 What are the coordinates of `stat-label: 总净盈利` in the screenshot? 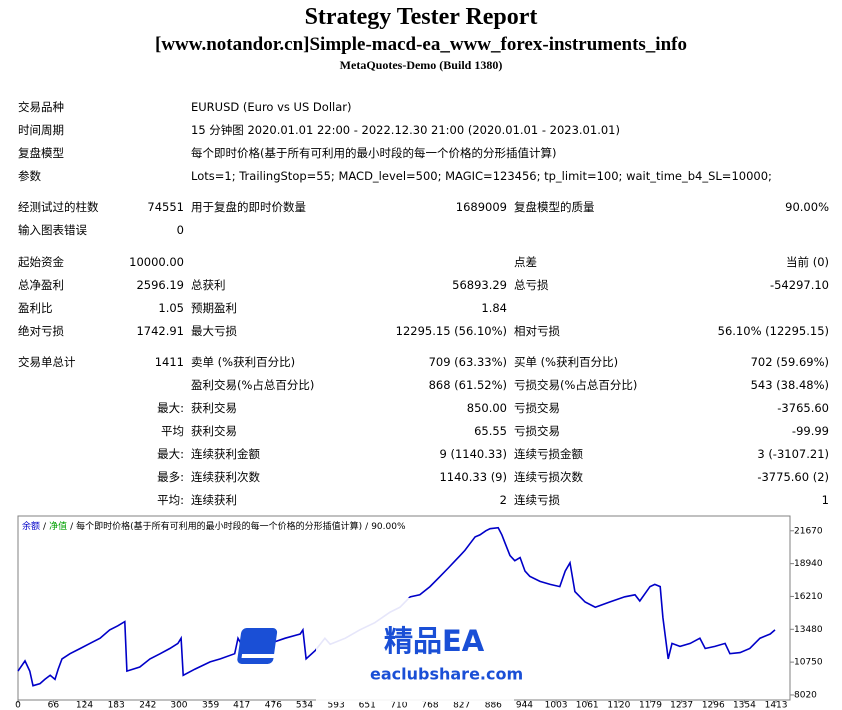 It's located at (41, 285).